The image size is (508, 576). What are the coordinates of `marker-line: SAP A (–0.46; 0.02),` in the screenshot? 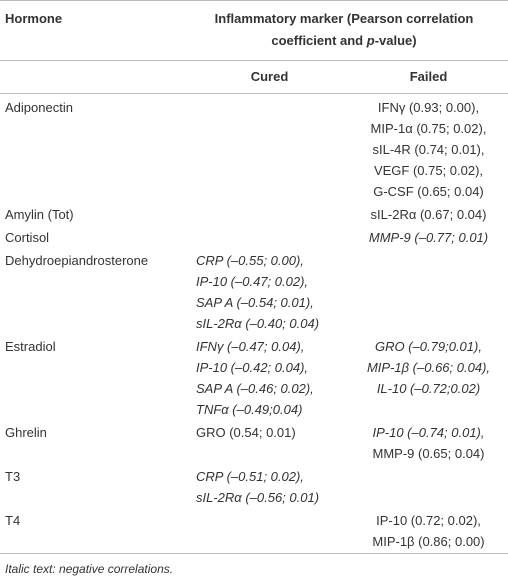 It's located at (255, 388).